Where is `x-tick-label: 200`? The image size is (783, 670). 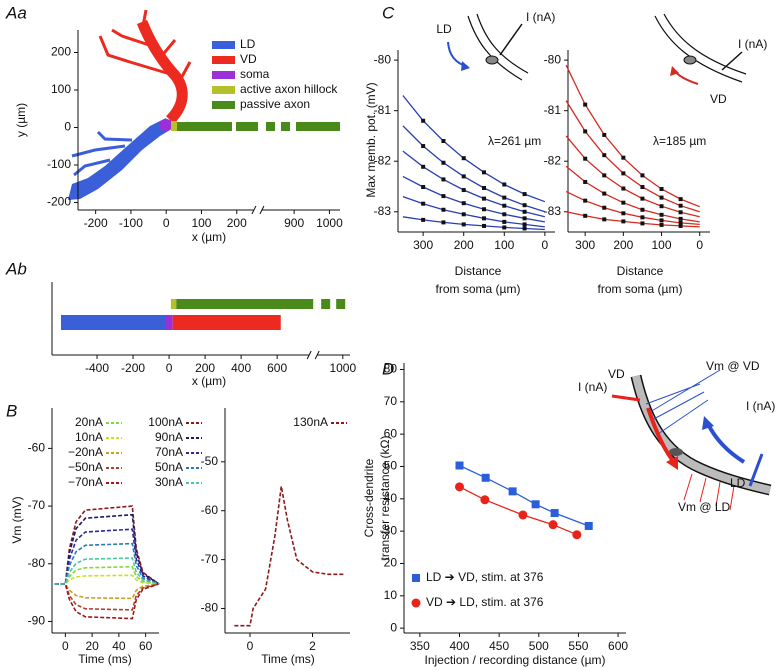 x-tick-label: 200 is located at coordinates (464, 245).